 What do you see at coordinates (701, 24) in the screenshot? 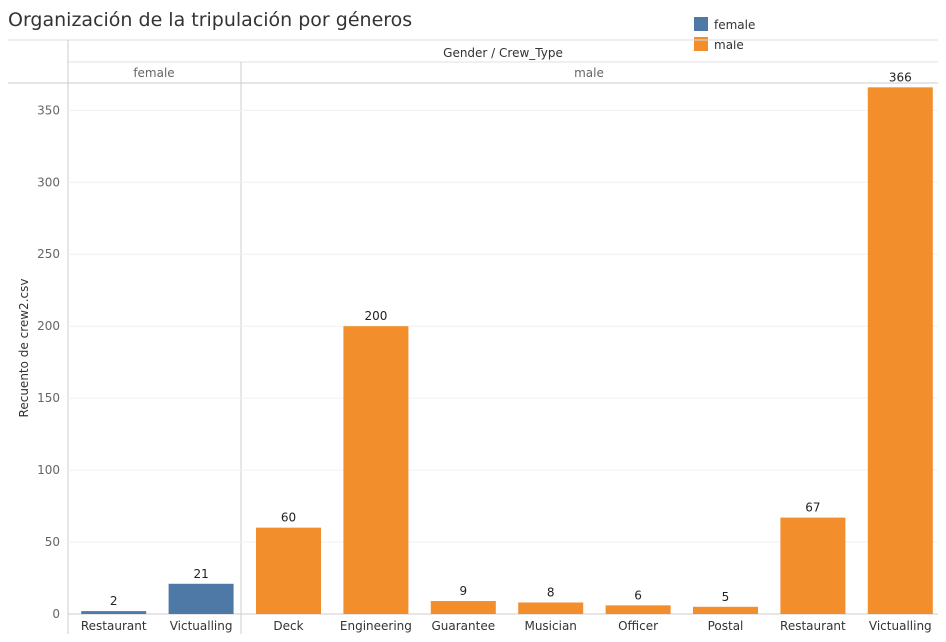
I see `legend-swatch-female` at bounding box center [701, 24].